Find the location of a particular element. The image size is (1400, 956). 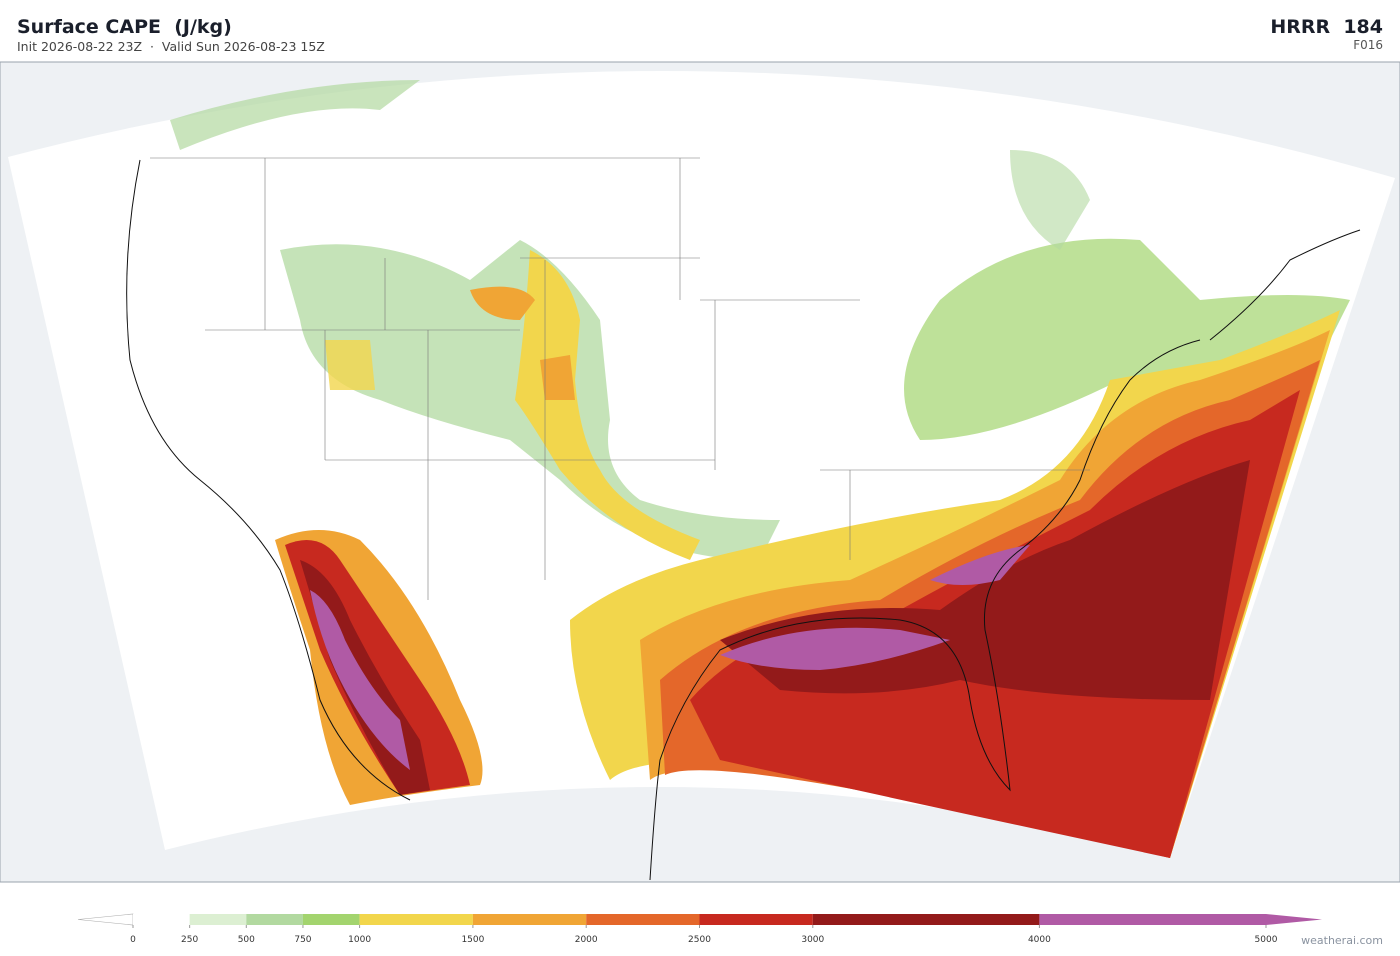

colorbar-tick-label: 500 is located at coordinates (246, 940).